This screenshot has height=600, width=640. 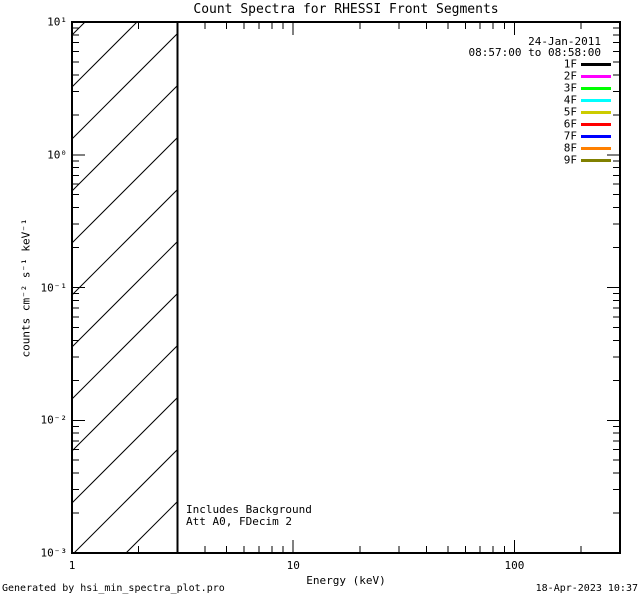 What do you see at coordinates (249, 509) in the screenshot?
I see `annotation-includes-background: Includes Background` at bounding box center [249, 509].